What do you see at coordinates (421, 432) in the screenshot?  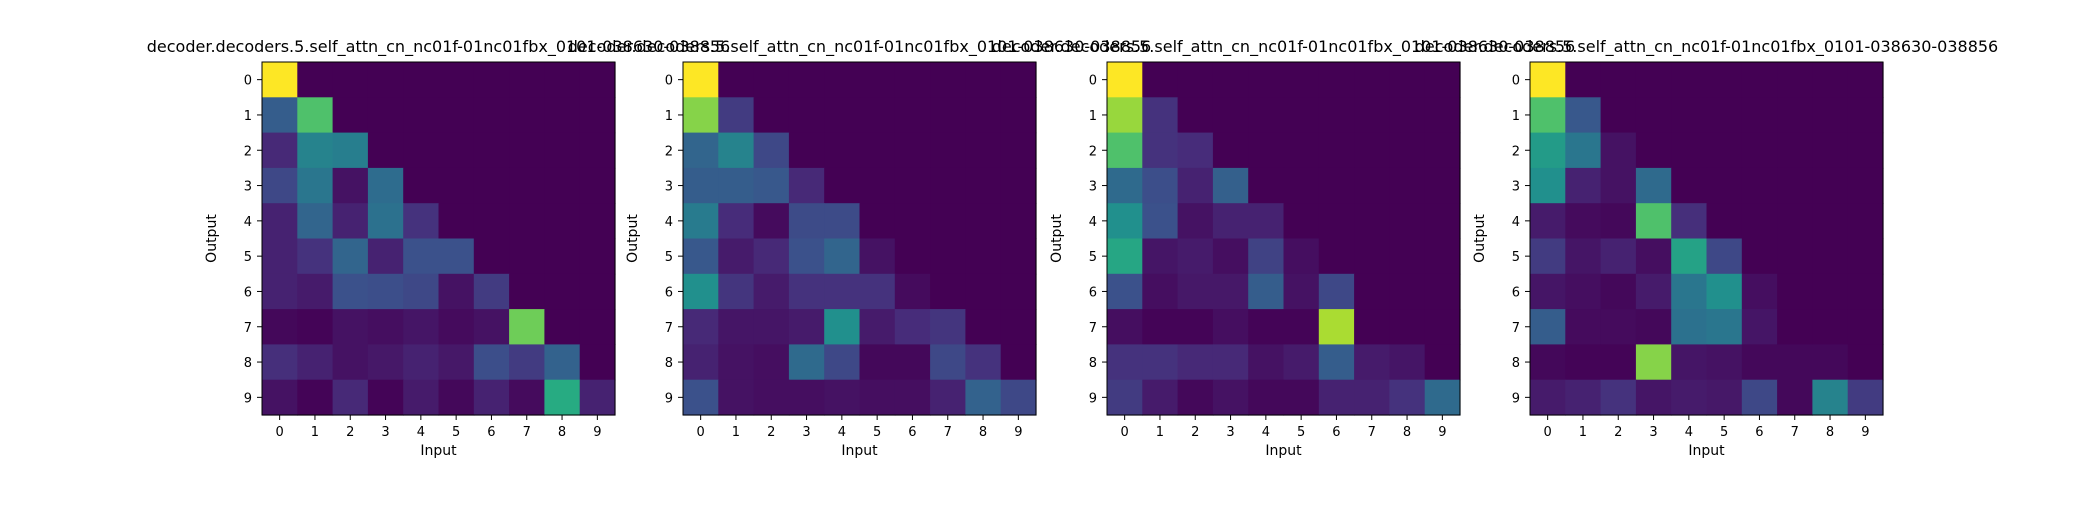 I see `x-tick-label: 4` at bounding box center [421, 432].